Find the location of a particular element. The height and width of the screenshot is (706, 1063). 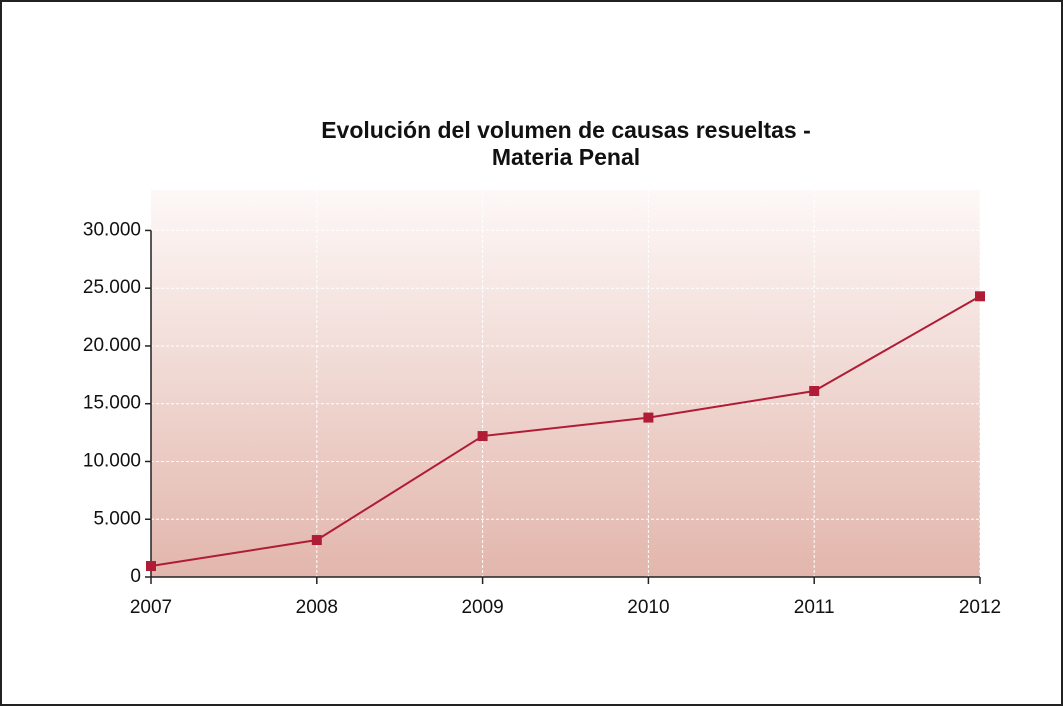

x-tick-label: 2012 is located at coordinates (980, 607).